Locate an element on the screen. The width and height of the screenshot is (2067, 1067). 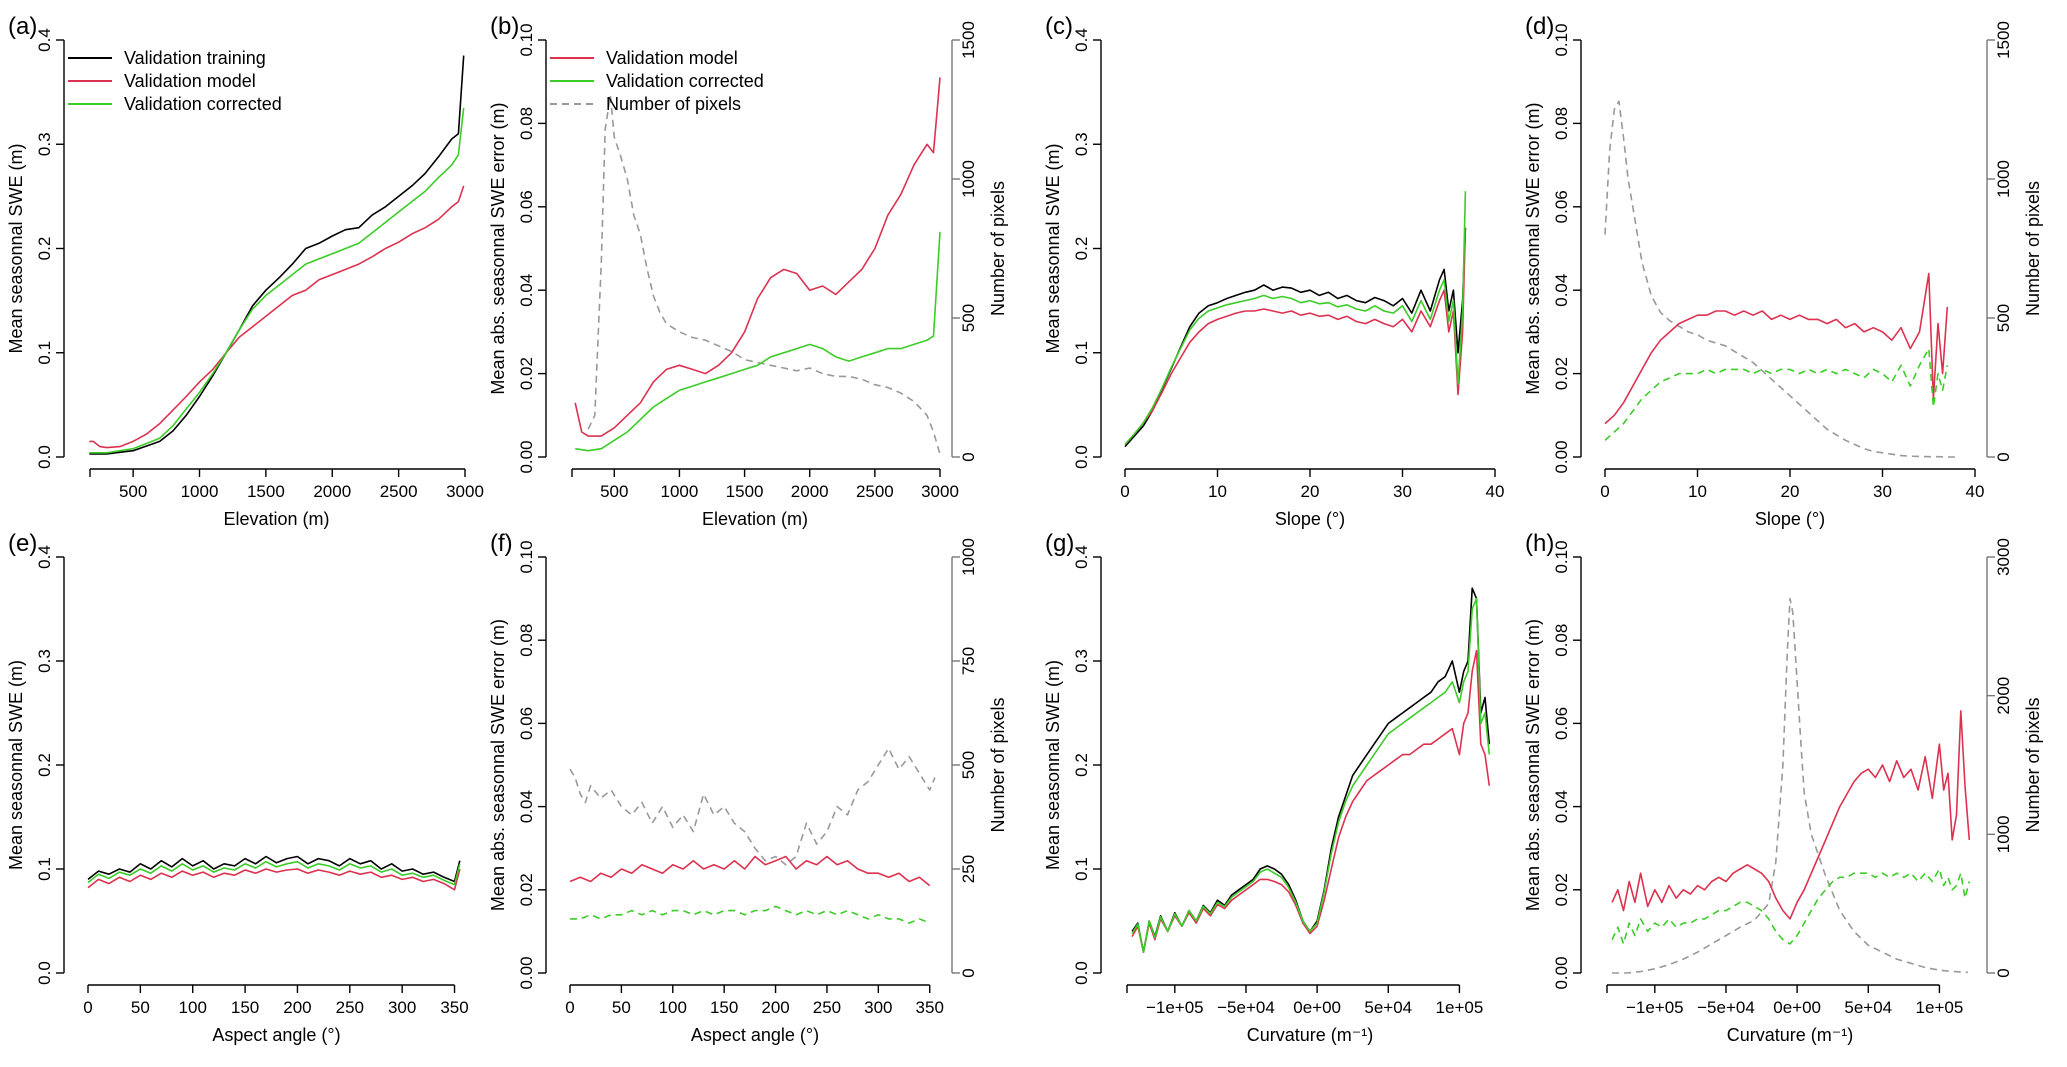
right-axis-b: 0 500 1000 1500 is located at coordinates (964, 241).